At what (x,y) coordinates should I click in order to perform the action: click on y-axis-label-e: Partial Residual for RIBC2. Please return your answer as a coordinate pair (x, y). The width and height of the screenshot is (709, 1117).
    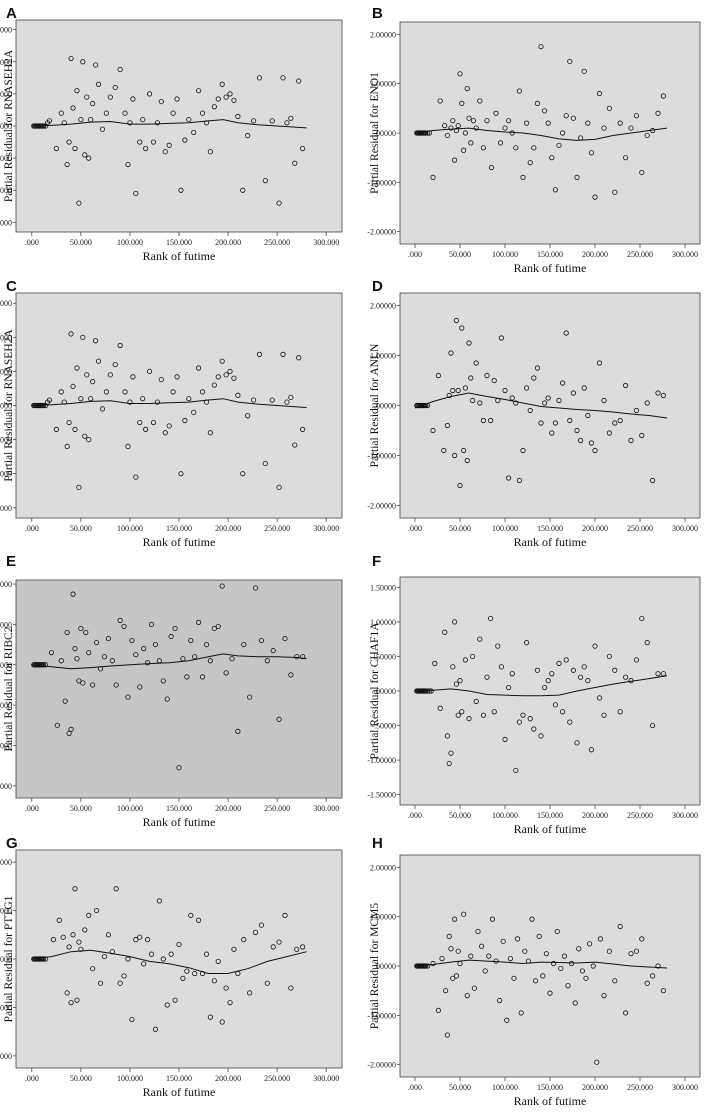
    Looking at the image, I should click on (9, 688).